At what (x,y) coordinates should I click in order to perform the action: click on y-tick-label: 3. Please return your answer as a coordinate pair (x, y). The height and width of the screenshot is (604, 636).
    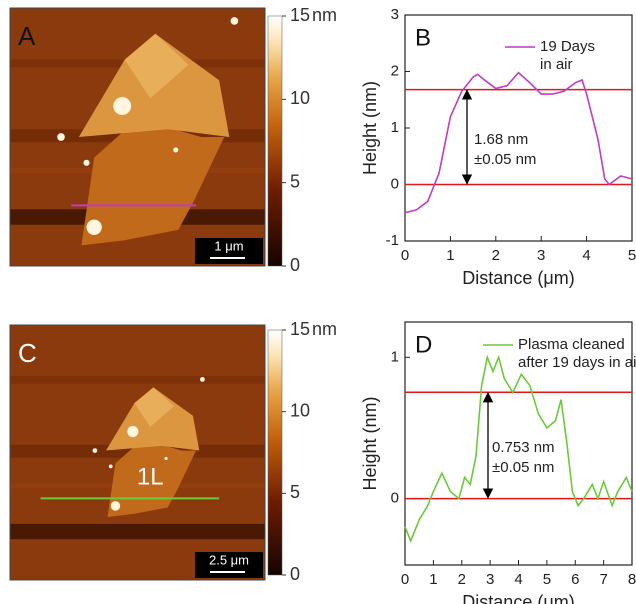
    Looking at the image, I should click on (395, 14).